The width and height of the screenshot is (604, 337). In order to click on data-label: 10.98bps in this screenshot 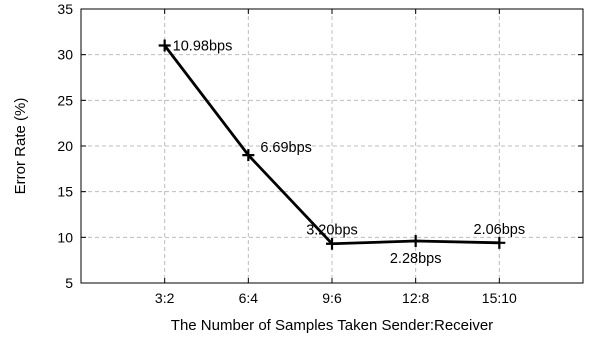, I will do `click(203, 47)`.